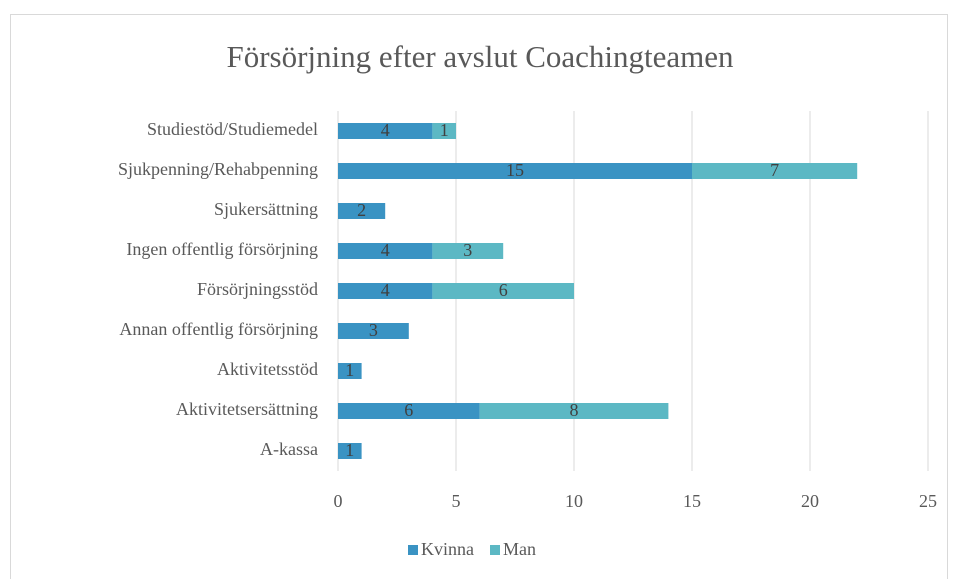 The image size is (958, 579). What do you see at coordinates (247, 409) in the screenshot?
I see `y-tick-label: Aktivitetsersättning` at bounding box center [247, 409].